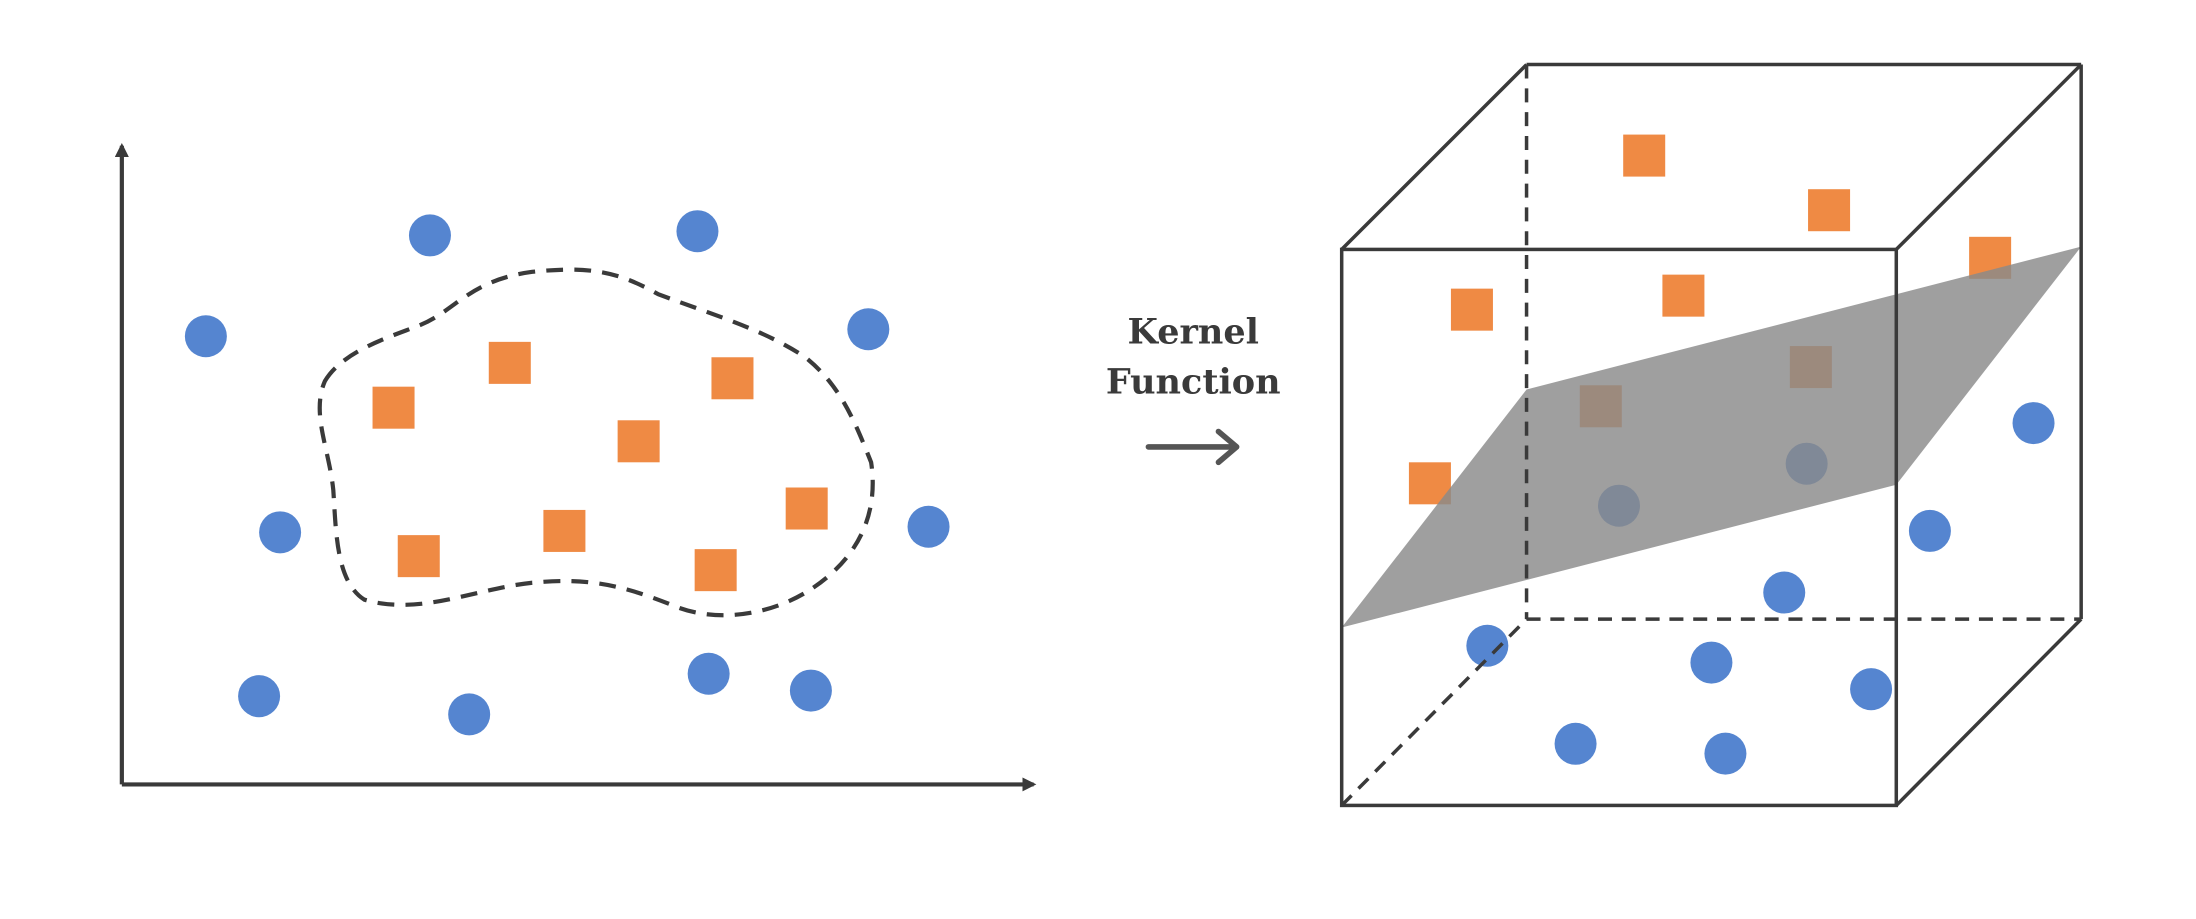 The width and height of the screenshot is (2196, 919). I want to click on class-b-points, so click(600, 466).